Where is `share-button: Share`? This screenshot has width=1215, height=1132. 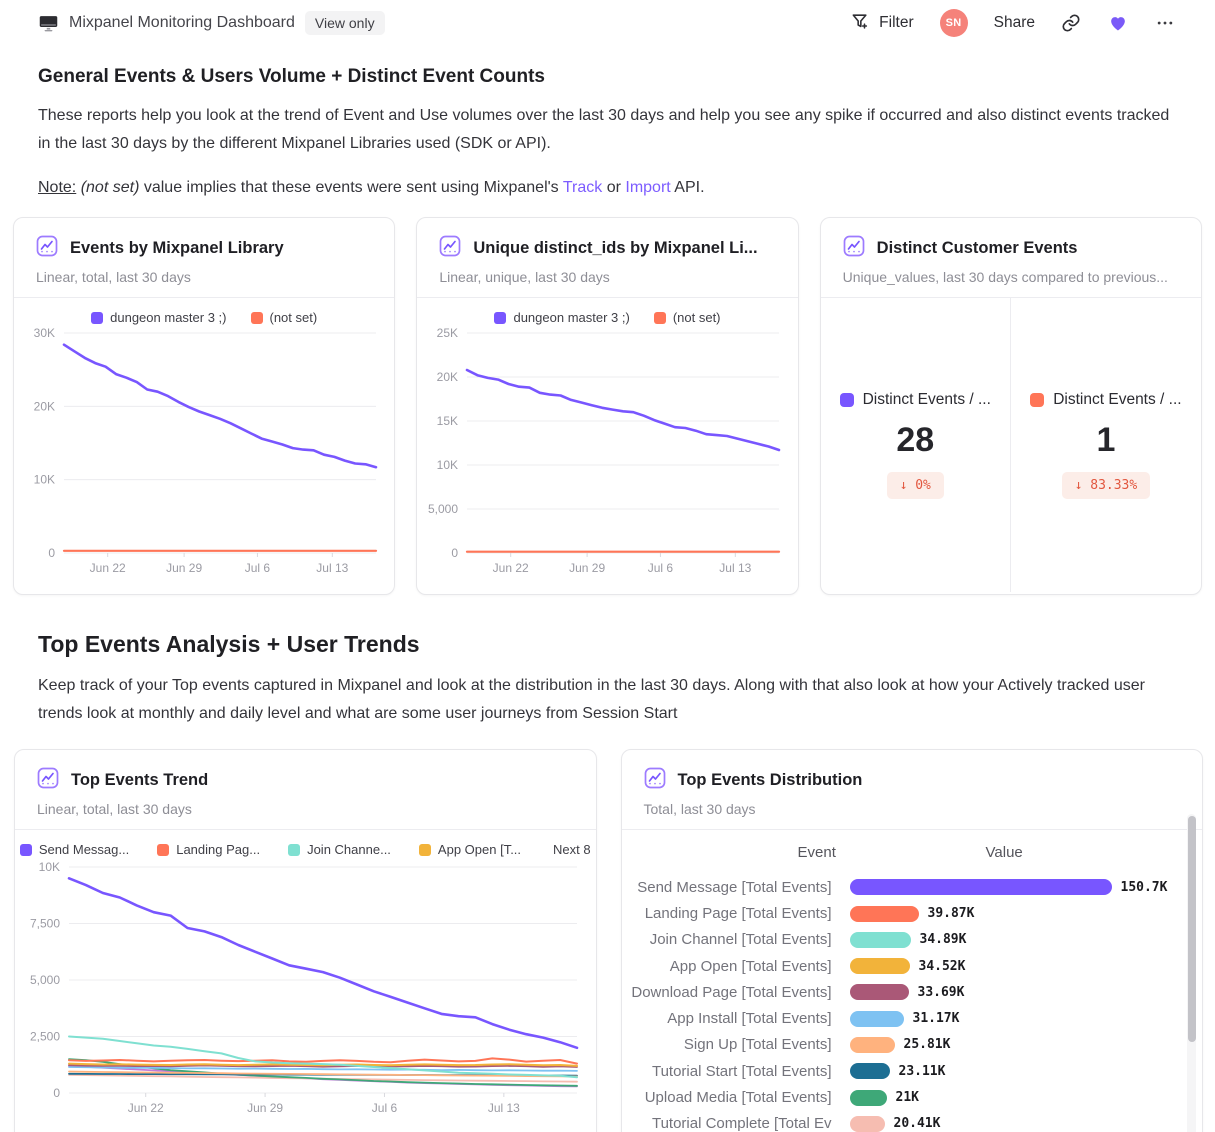 share-button: Share is located at coordinates (1014, 23).